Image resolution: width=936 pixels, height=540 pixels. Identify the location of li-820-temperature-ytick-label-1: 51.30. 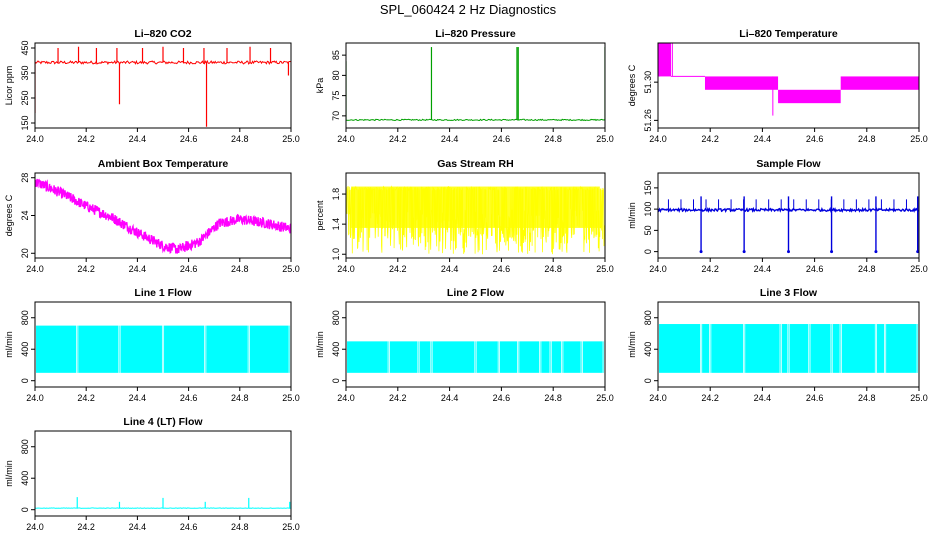
(648, 82).